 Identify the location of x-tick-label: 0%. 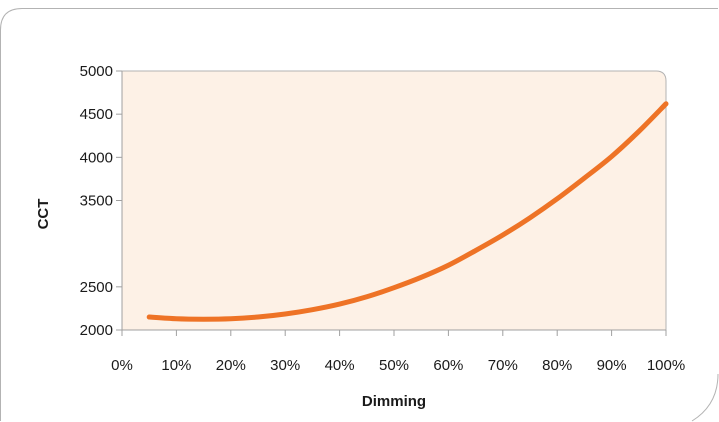
(122, 365).